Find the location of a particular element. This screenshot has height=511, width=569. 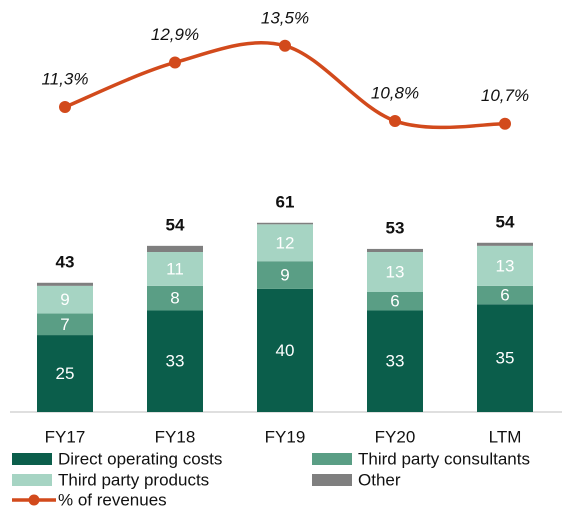

segment-label: 12 is located at coordinates (285, 242).